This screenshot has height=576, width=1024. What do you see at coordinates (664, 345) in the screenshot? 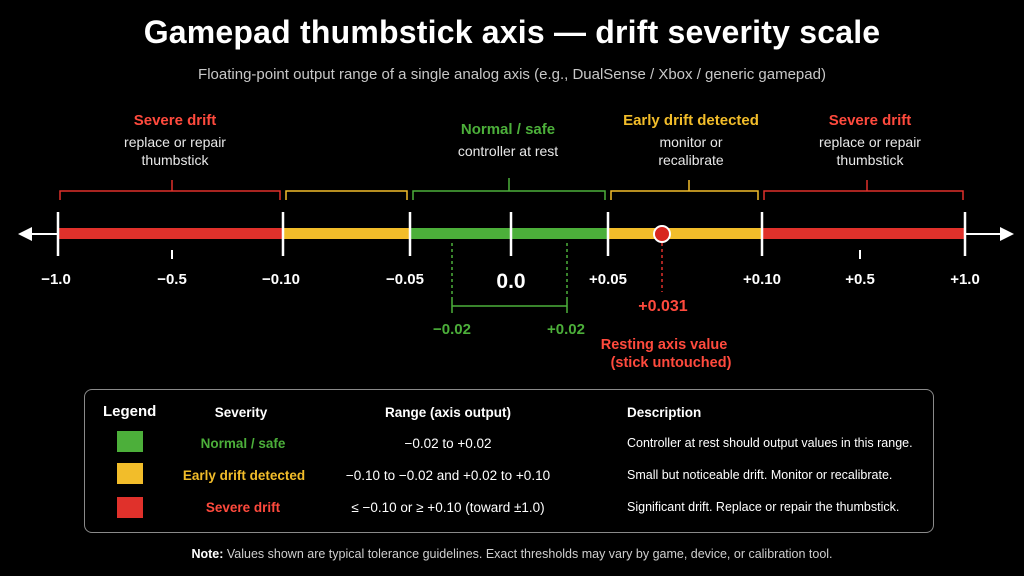
I see `resting-caption-1: Resting axis value` at bounding box center [664, 345].